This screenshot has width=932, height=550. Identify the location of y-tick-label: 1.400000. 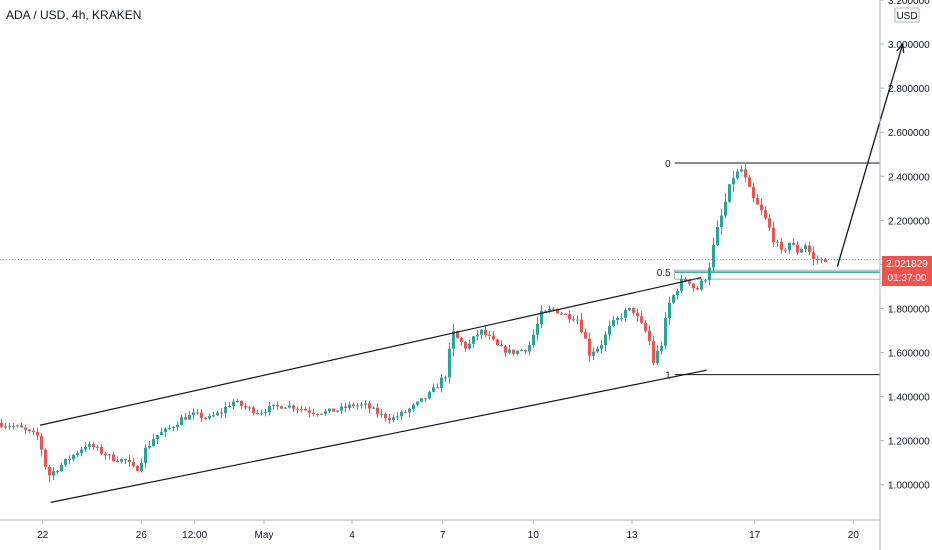
(909, 398).